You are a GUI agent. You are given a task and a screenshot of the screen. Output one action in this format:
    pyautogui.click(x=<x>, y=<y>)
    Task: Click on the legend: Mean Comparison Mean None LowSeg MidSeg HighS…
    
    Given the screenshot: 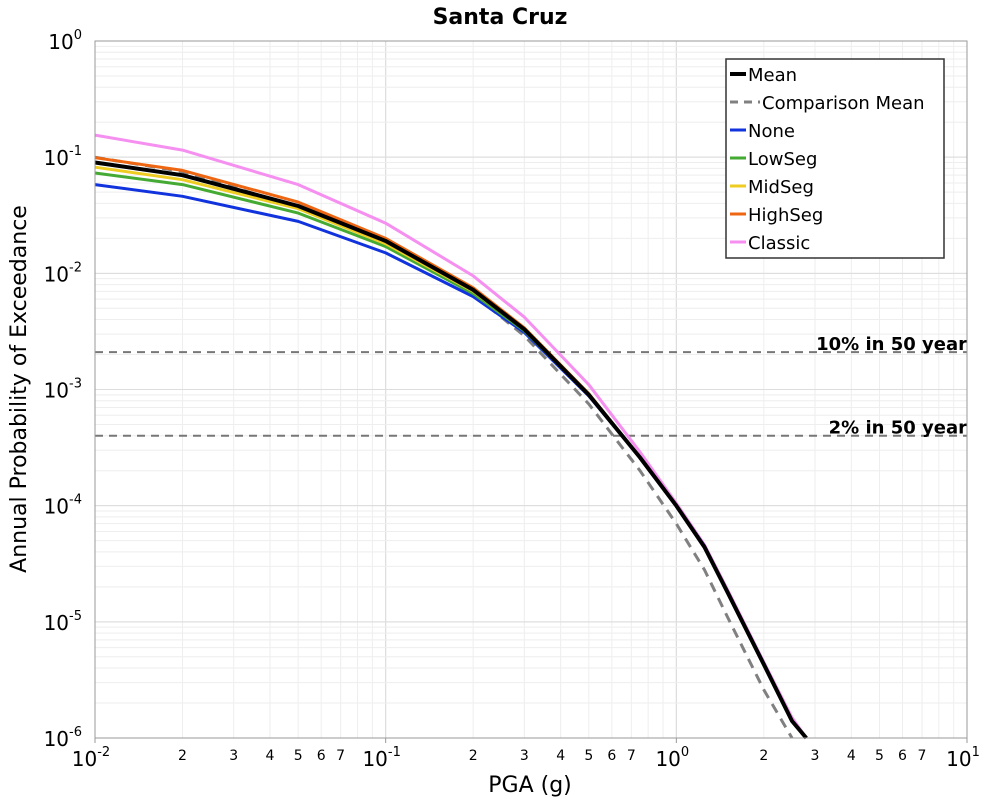 What is the action you would take?
    pyautogui.click(x=835, y=158)
    